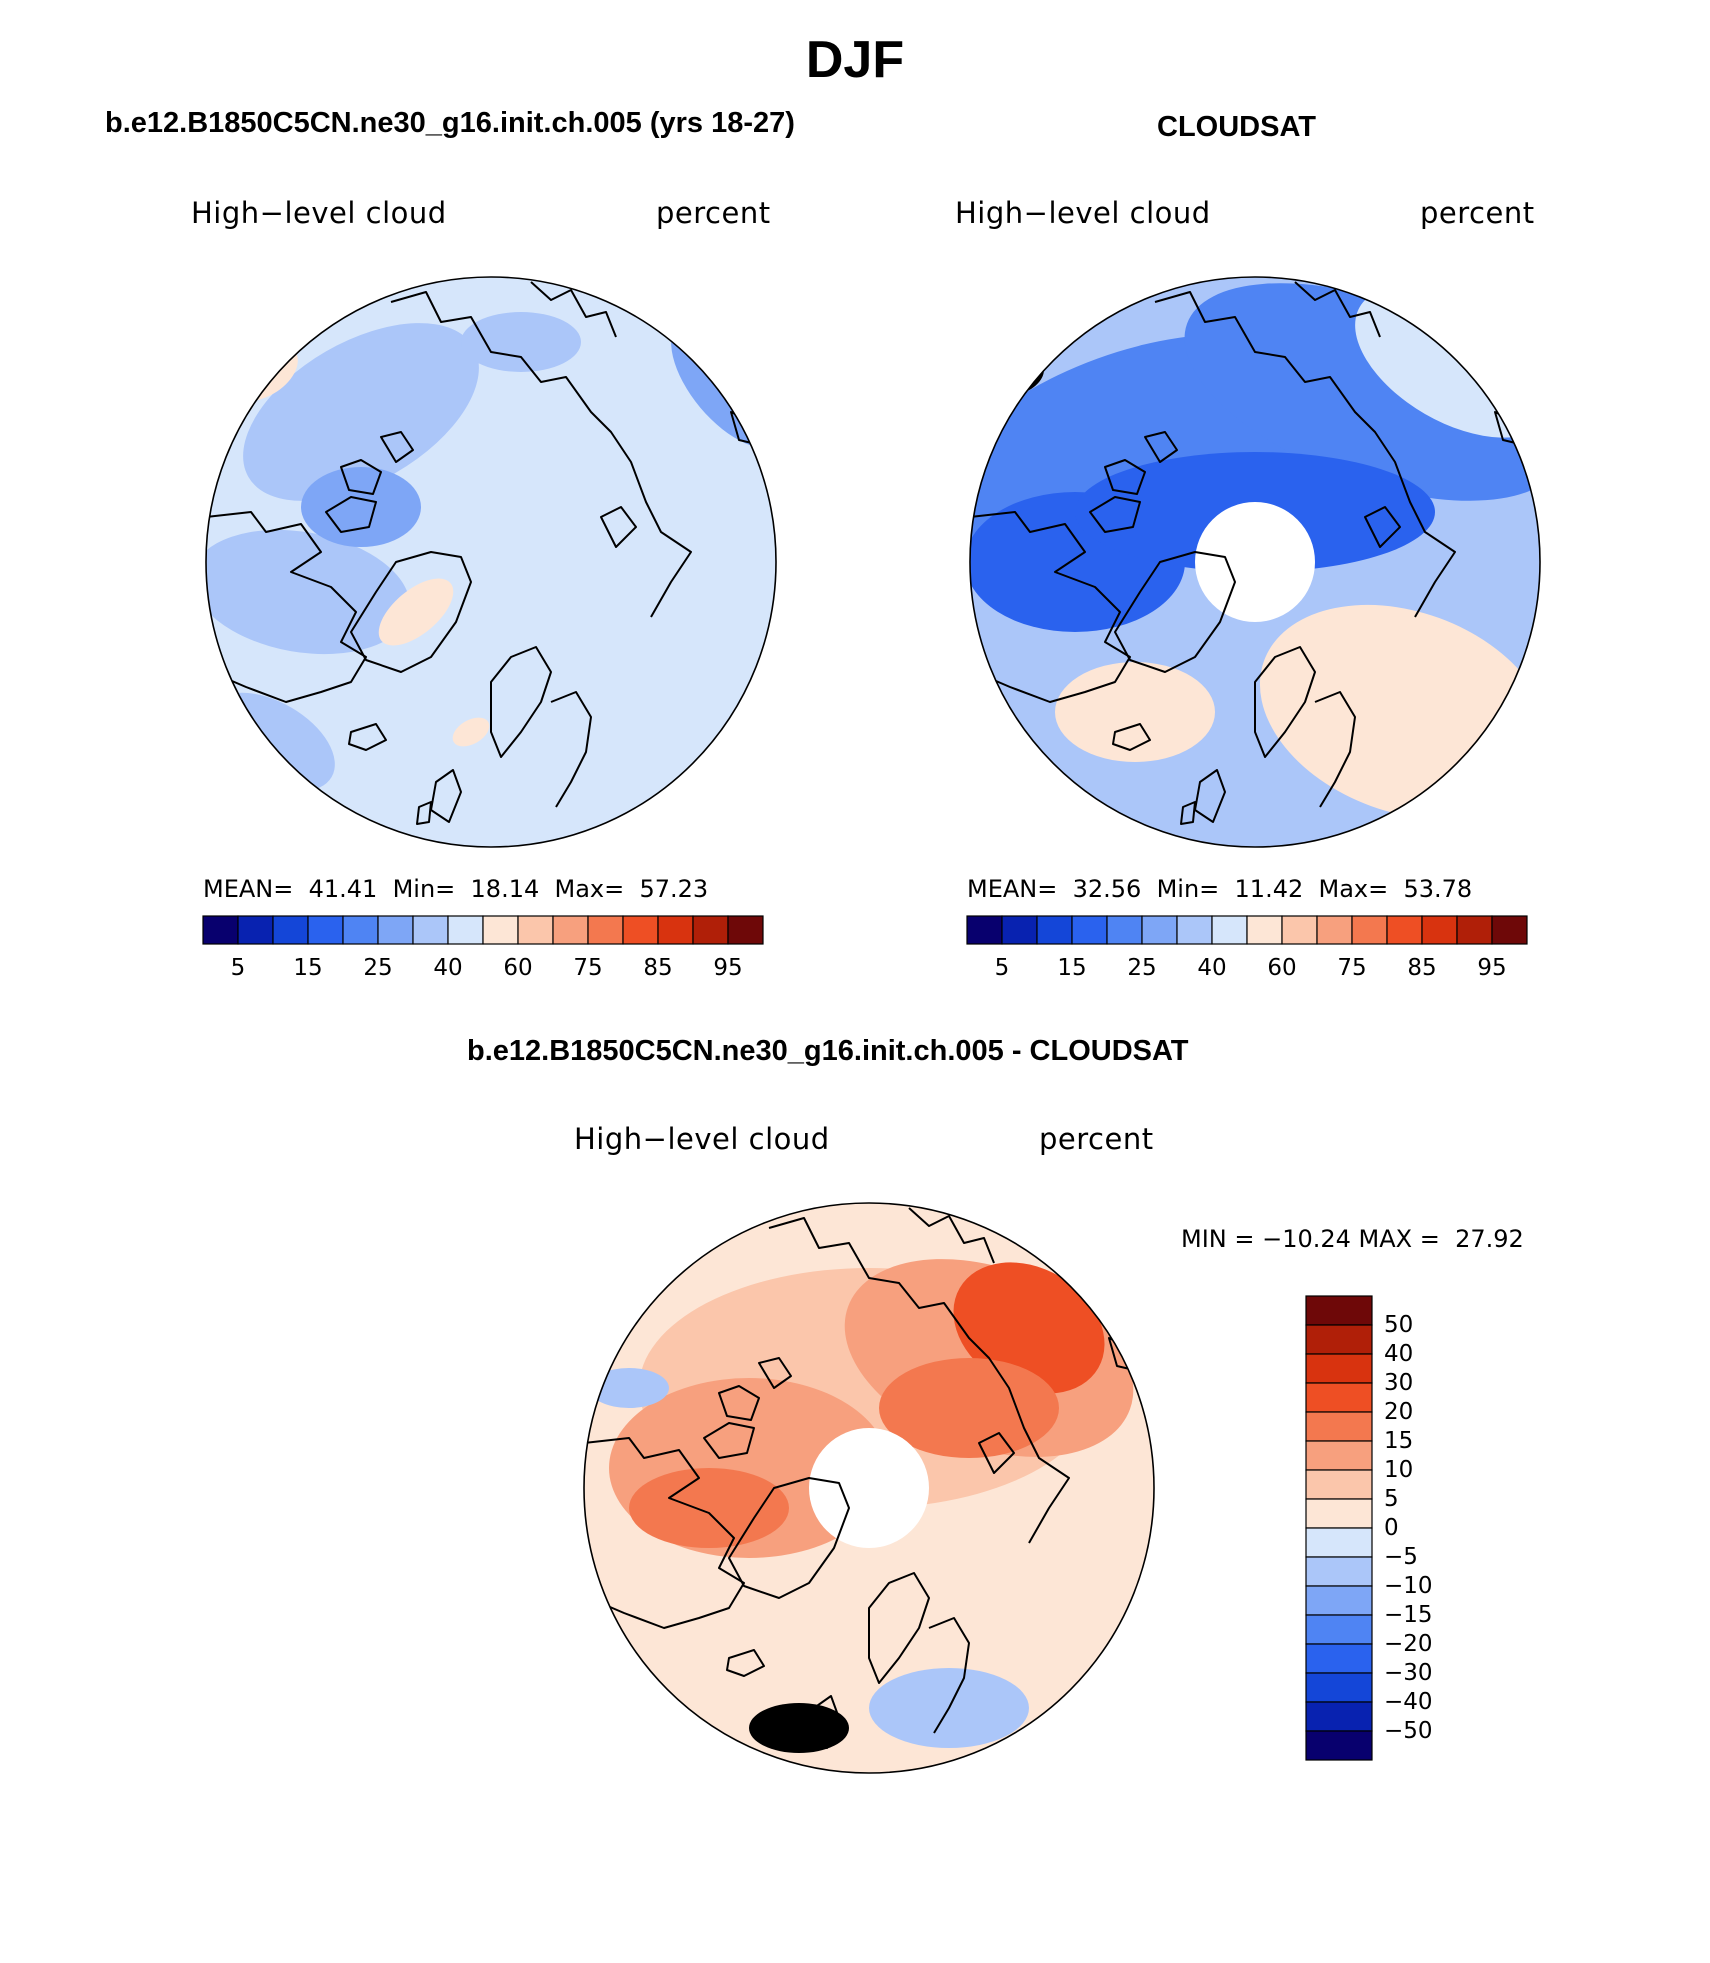 The height and width of the screenshot is (1963, 1710). I want to click on diff-colorbar-tick-label: 10, so click(1399, 1470).